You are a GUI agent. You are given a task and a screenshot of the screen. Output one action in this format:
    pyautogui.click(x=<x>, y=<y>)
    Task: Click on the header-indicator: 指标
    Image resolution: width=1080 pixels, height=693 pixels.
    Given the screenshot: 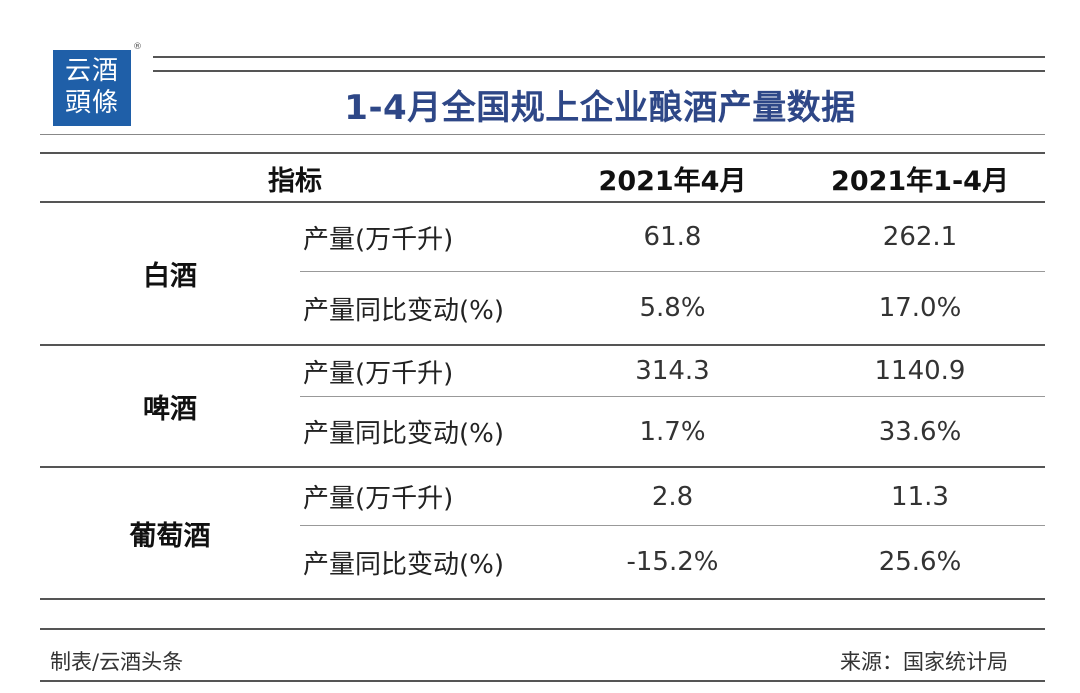 What is the action you would take?
    pyautogui.click(x=295, y=181)
    